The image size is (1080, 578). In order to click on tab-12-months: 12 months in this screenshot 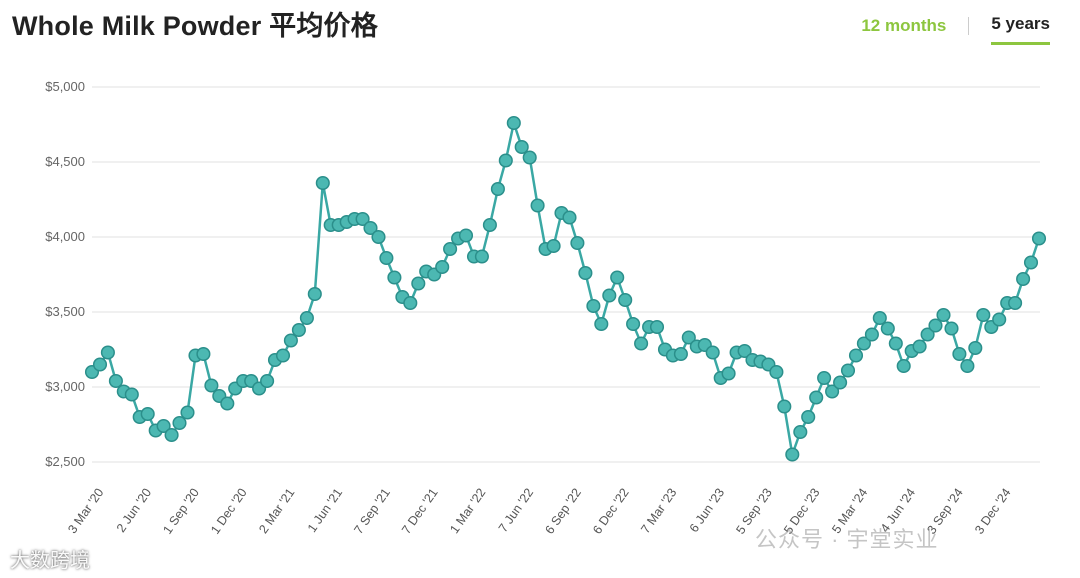, I will do `click(904, 25)`.